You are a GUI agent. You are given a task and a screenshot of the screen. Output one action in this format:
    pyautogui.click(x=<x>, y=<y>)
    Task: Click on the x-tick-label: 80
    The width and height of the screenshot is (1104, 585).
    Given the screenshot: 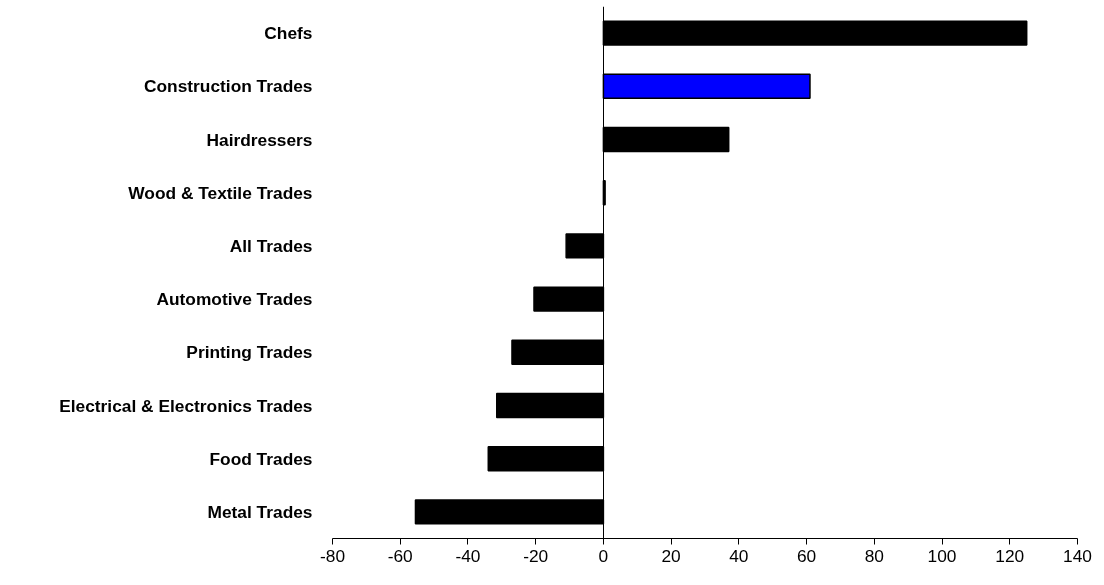 What is the action you would take?
    pyautogui.click(x=874, y=555)
    